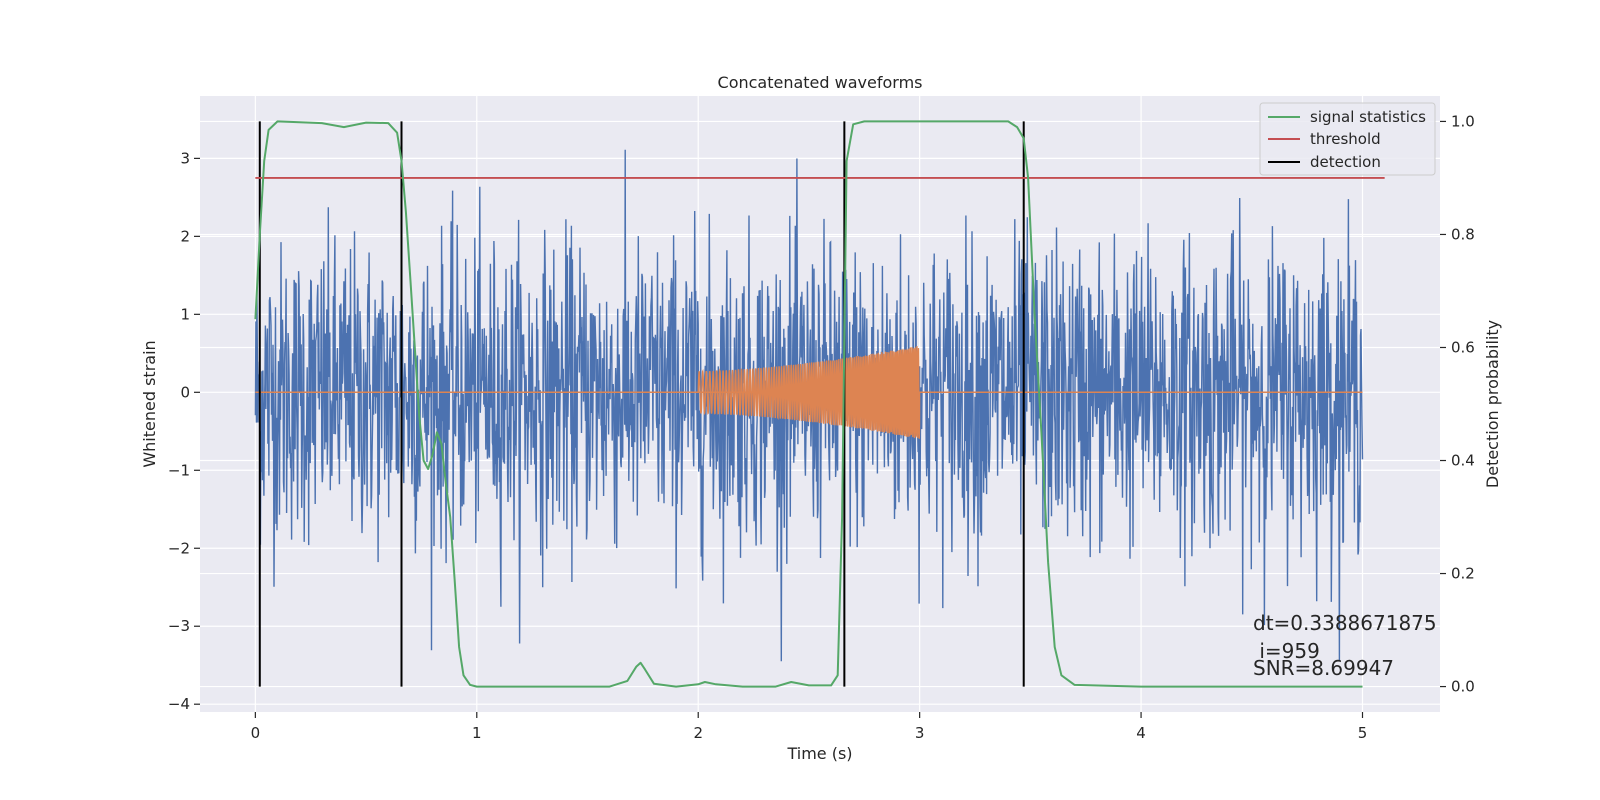  What do you see at coordinates (185, 392) in the screenshot?
I see `y-tick-label: 0` at bounding box center [185, 392].